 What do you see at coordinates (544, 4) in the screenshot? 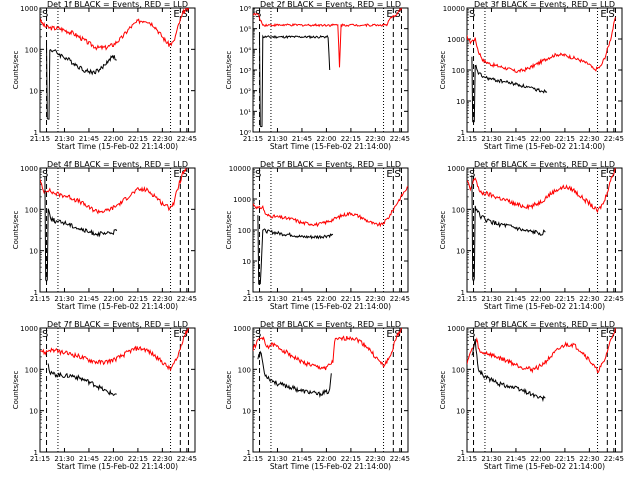
I see `panel-title: Det 3f BLACK = Events, RED = LLD` at bounding box center [544, 4].